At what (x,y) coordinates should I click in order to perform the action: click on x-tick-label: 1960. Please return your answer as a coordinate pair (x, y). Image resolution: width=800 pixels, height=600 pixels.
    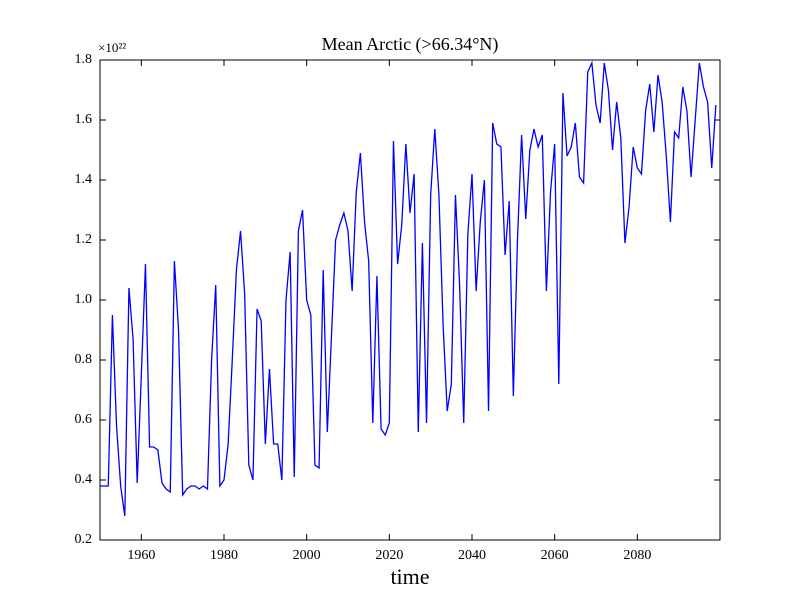
    Looking at the image, I should click on (141, 555).